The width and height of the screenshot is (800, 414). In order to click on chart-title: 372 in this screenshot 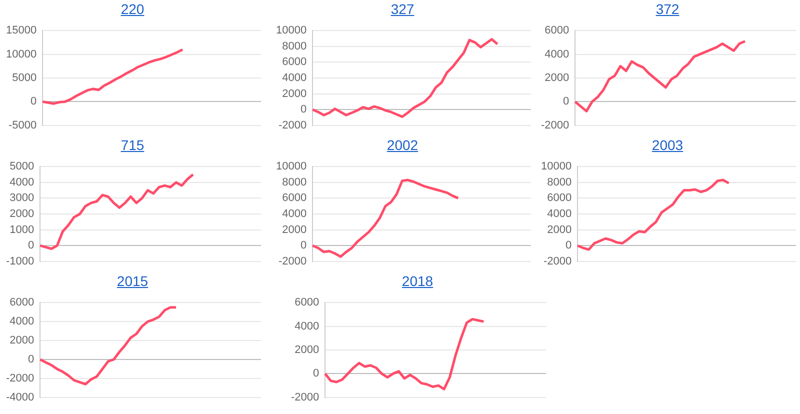, I will do `click(667, 9)`.